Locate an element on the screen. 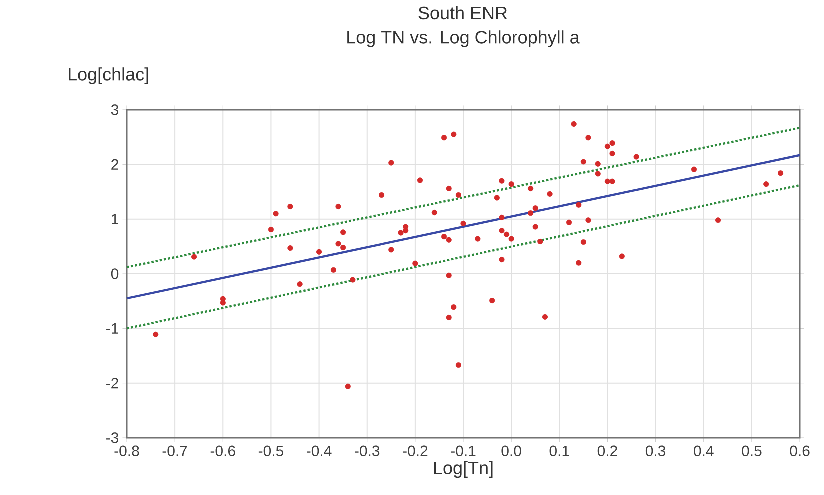 The height and width of the screenshot is (495, 824). y-tick-label: 2 is located at coordinates (115, 164).